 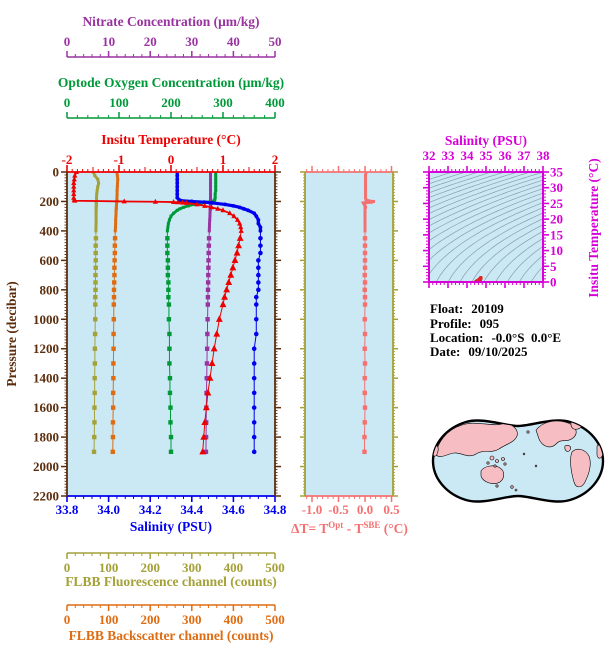 I want to click on info-profile: Profile: 095, so click(x=465, y=323).